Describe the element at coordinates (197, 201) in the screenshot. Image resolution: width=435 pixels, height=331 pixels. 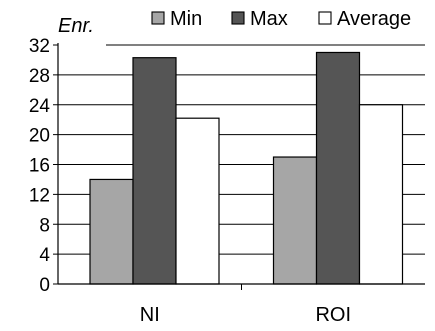
I see `bar-average-ni` at that location.